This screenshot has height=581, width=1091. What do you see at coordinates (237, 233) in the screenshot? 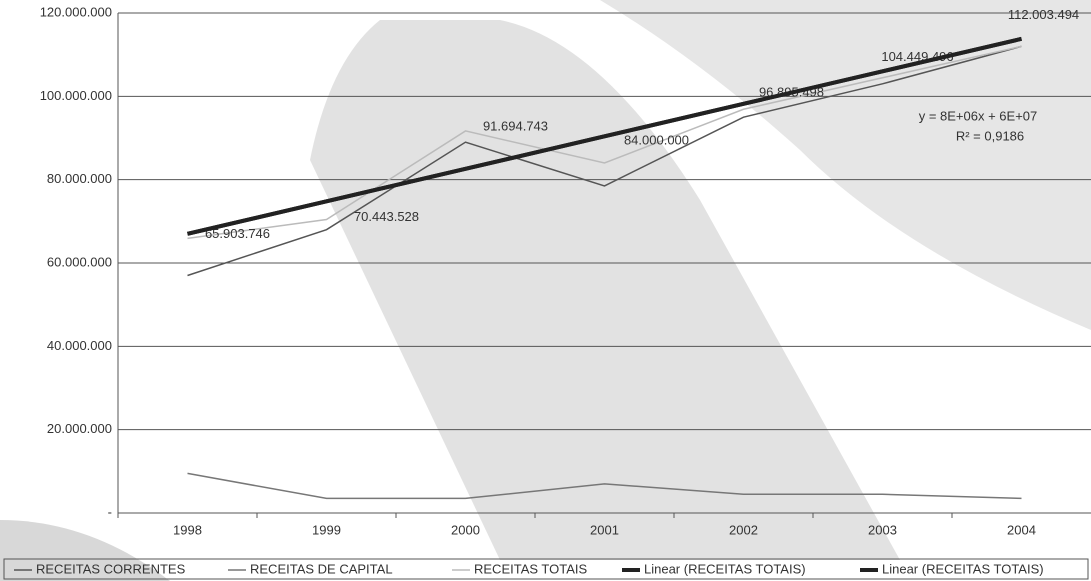
I see `data-label: 65.903.746` at bounding box center [237, 233].